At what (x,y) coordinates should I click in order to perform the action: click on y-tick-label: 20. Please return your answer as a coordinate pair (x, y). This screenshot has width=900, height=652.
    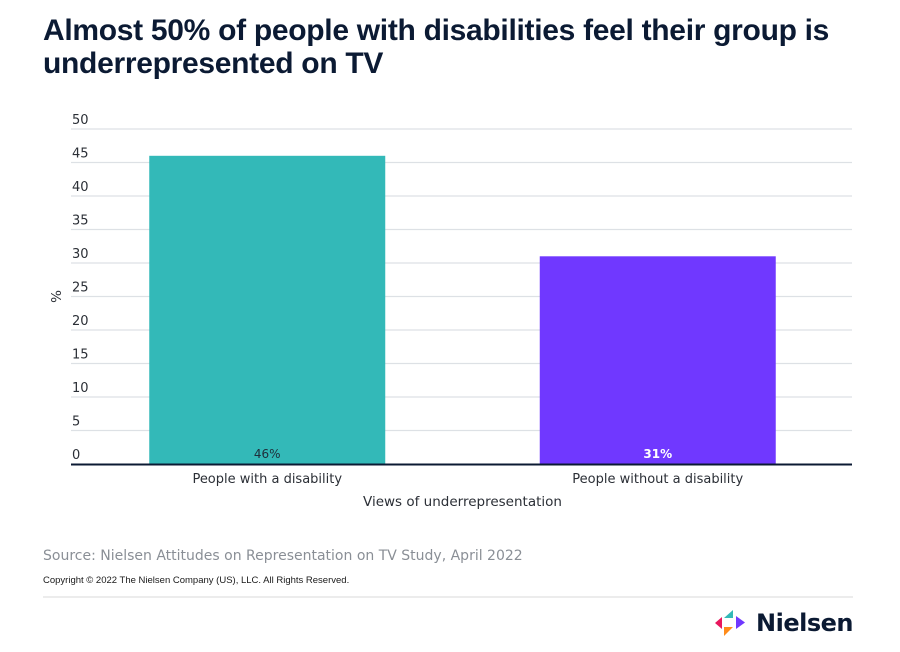
    Looking at the image, I should click on (80, 321).